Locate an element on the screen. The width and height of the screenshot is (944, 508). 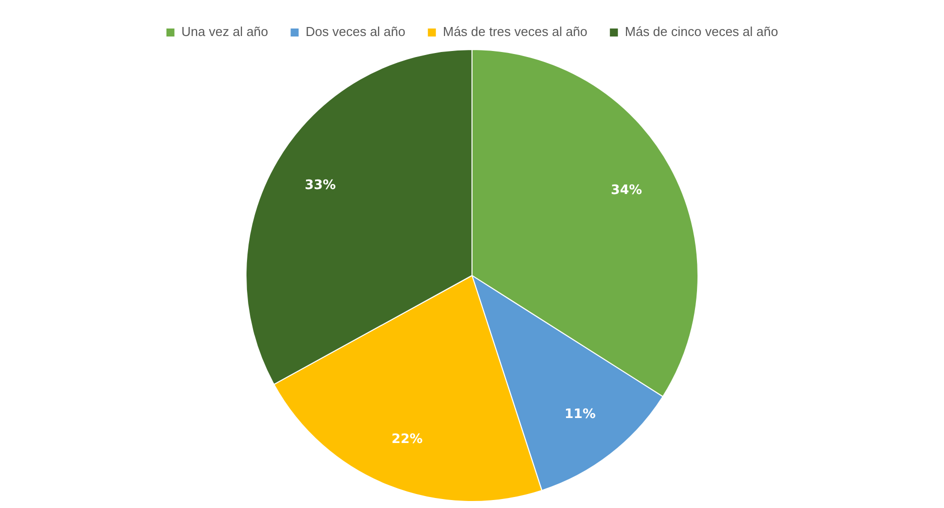
data-label: 33% is located at coordinates (320, 186).